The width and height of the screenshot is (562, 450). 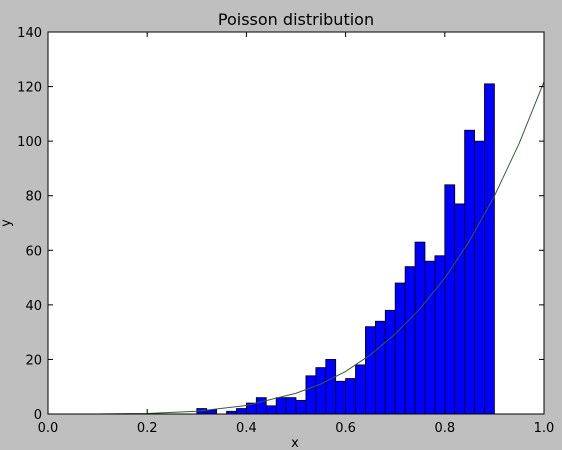 I want to click on x-tick-label: 0.6, so click(x=345, y=428).